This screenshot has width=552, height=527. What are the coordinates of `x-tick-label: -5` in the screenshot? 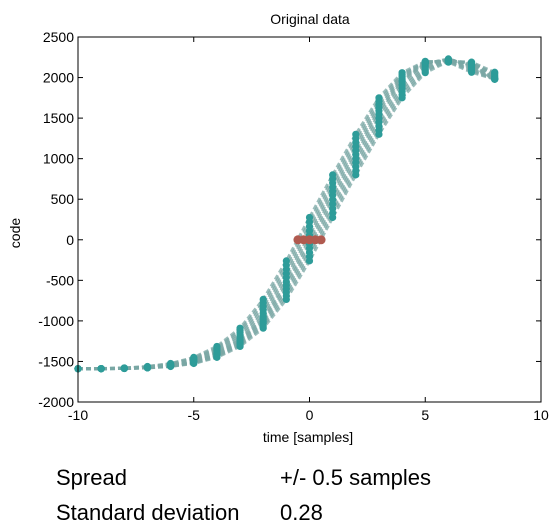 It's located at (194, 415).